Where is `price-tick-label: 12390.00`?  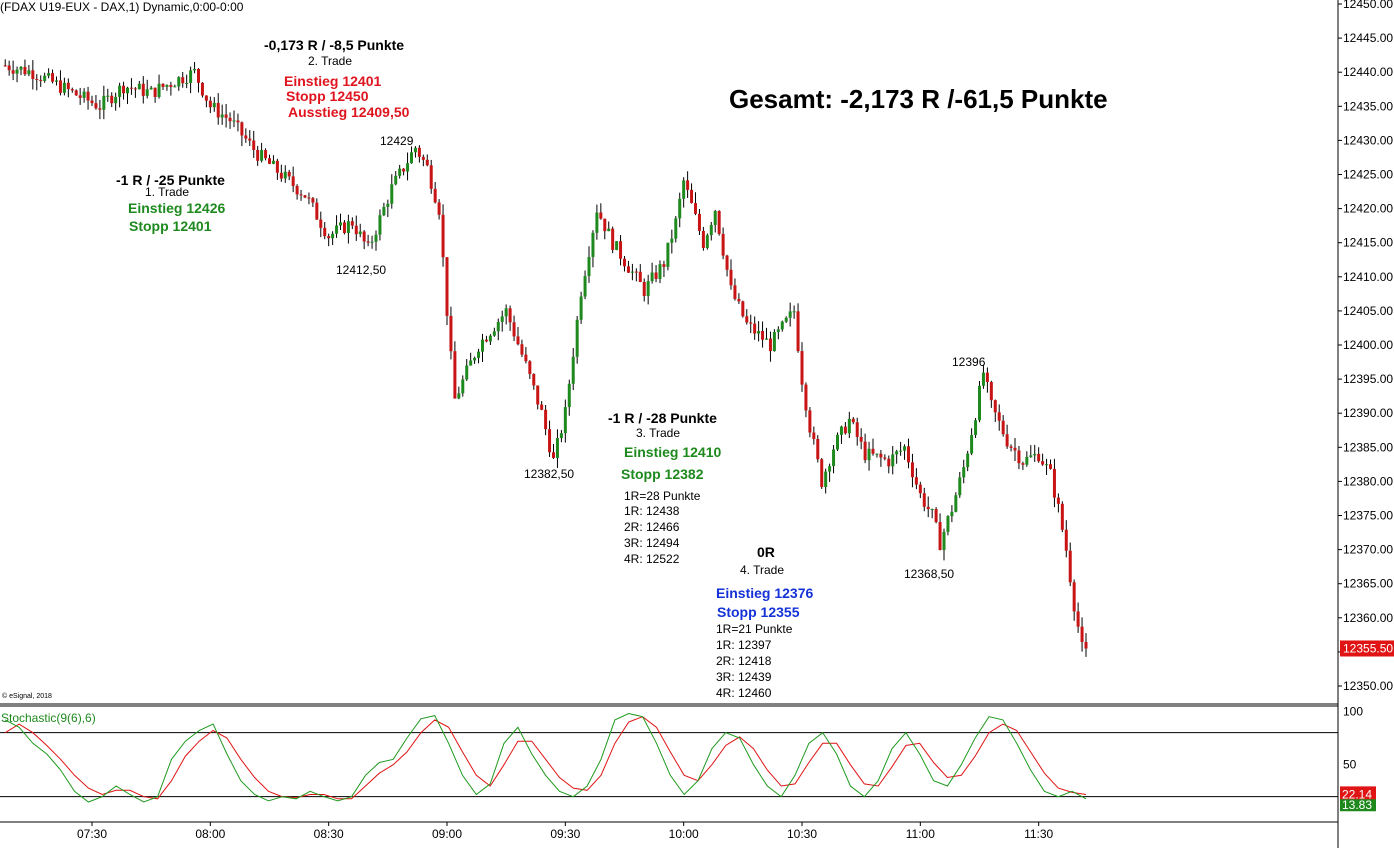 price-tick-label: 12390.00 is located at coordinates (1368, 413).